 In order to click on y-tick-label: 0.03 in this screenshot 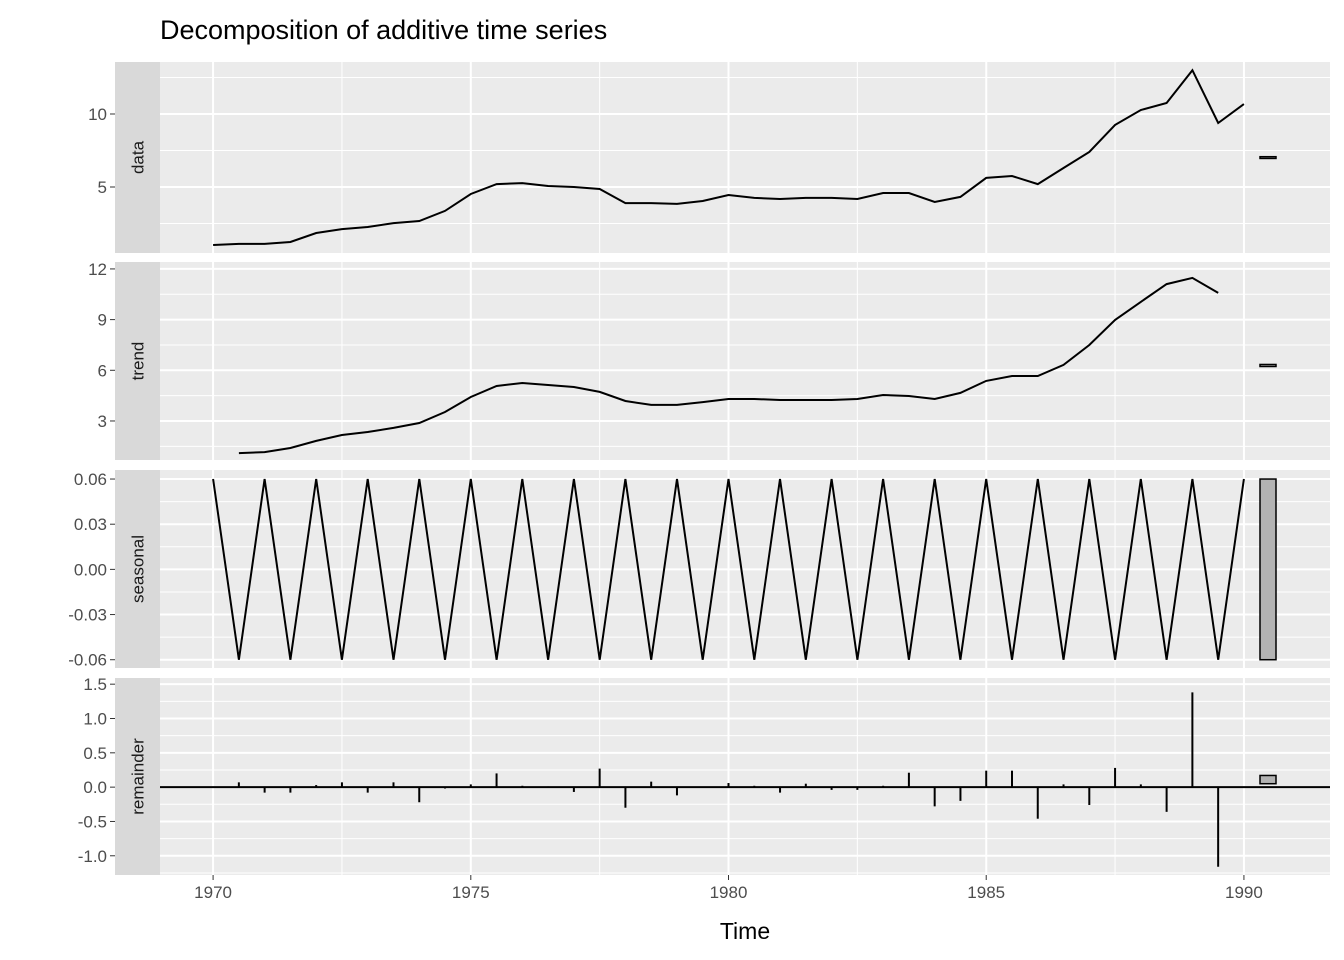, I will do `click(90, 524)`.